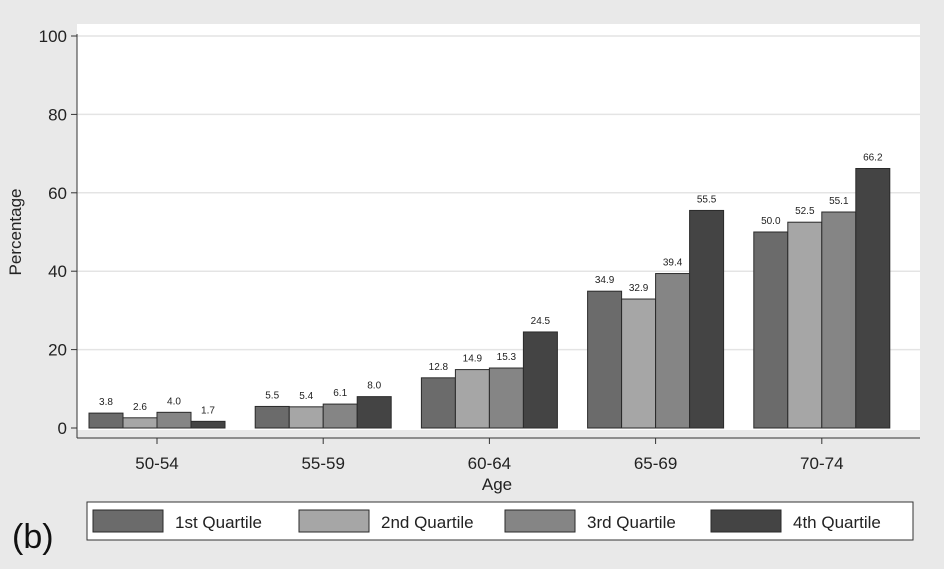 This screenshot has width=944, height=569. Describe the element at coordinates (174, 401) in the screenshot. I see `data-label: 4.0` at that location.